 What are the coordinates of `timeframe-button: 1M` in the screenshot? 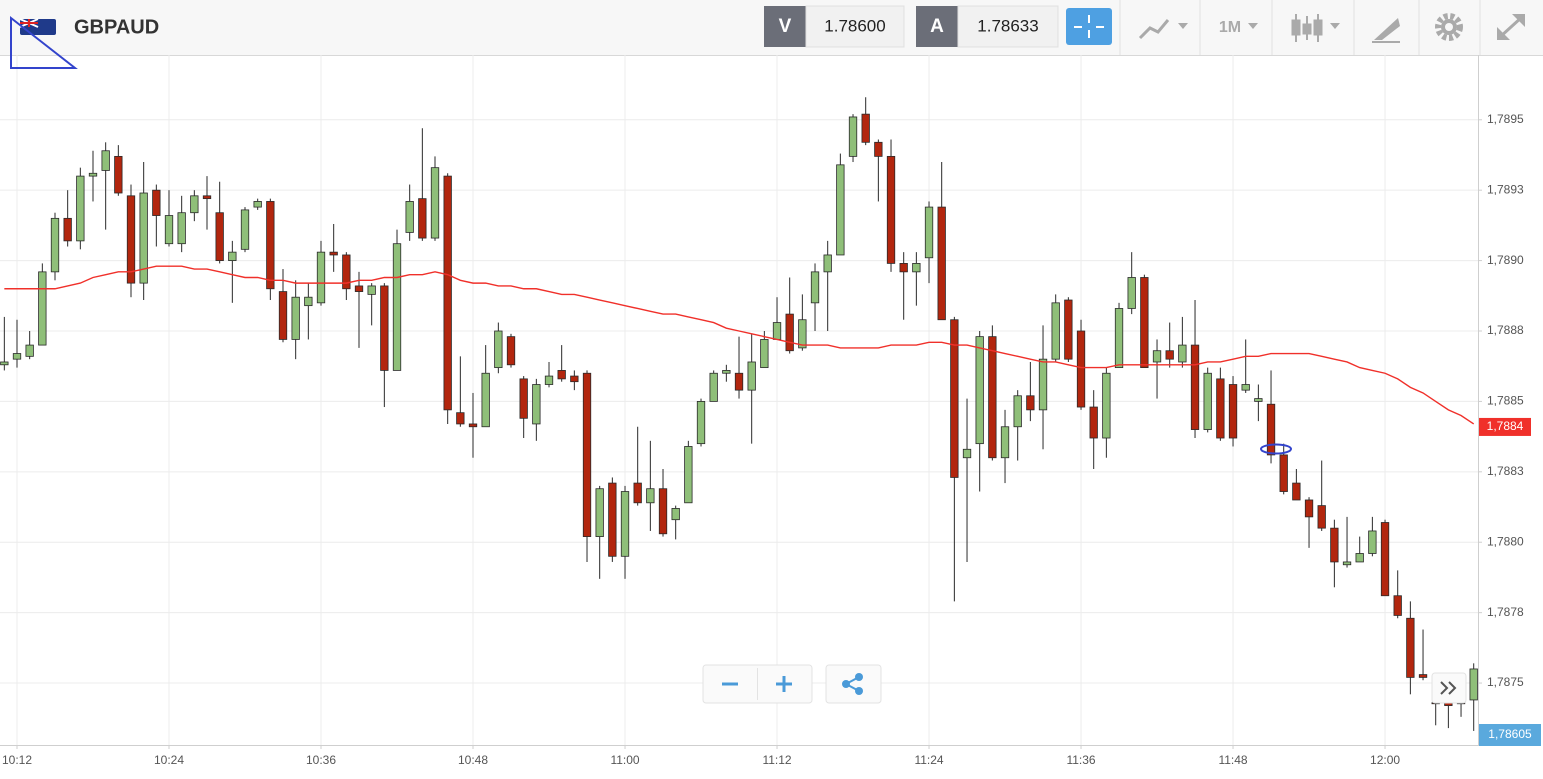 It's located at (1238, 27).